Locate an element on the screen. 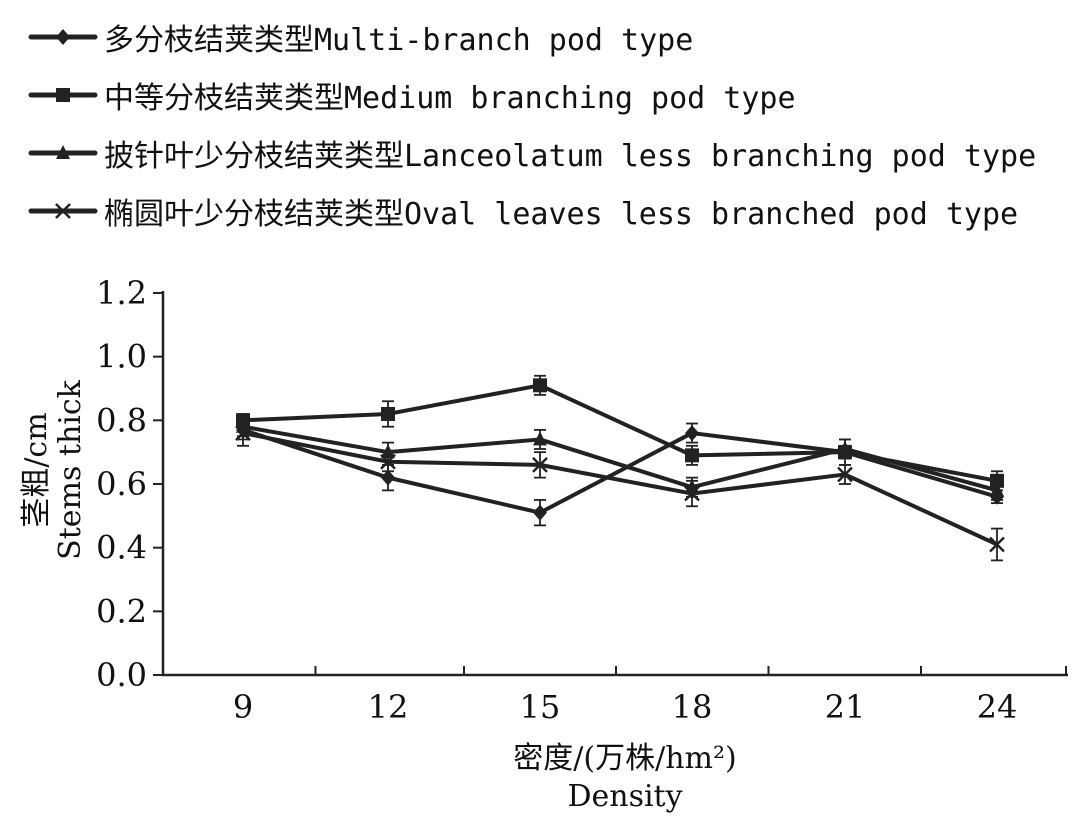 This screenshot has height=818, width=1080. legend-label-cn: 披针叶少分枝结荚类型 is located at coordinates (254, 156).